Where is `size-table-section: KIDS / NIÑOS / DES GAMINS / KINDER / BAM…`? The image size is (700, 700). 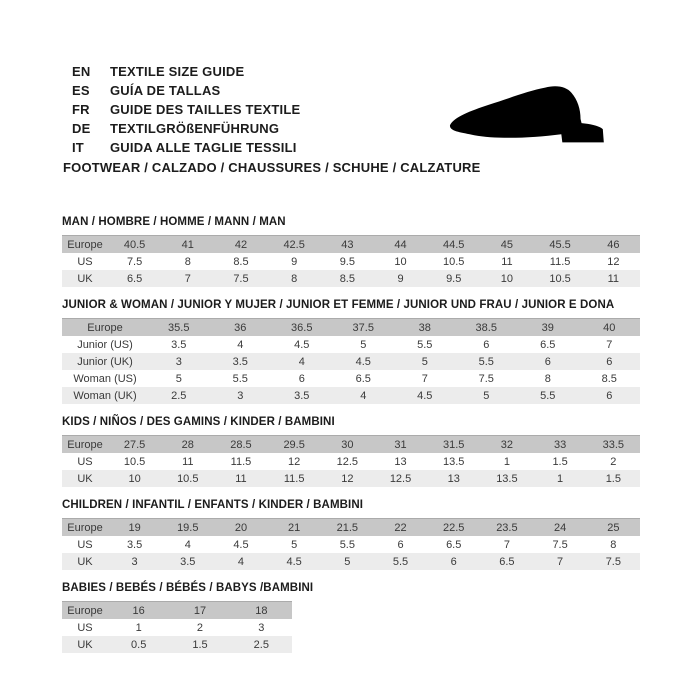
size-table-section: KIDS / NIÑOS / DES GAMINS / KINDER / BAM… is located at coordinates (351, 451).